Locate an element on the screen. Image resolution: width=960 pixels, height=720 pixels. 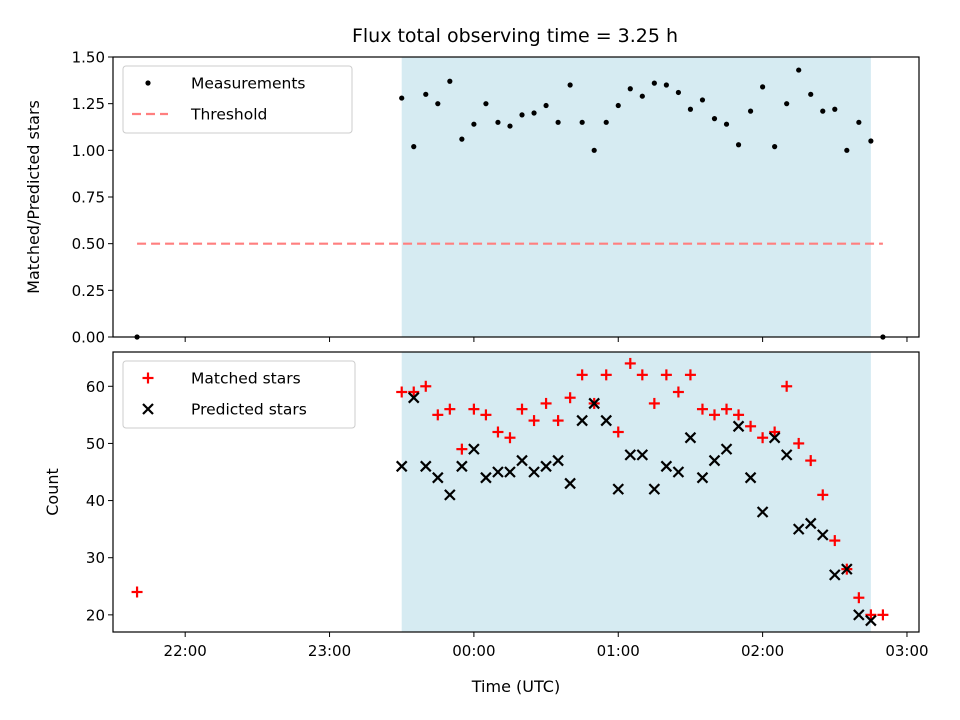
y-tick-label: 40 is located at coordinates (95, 501).